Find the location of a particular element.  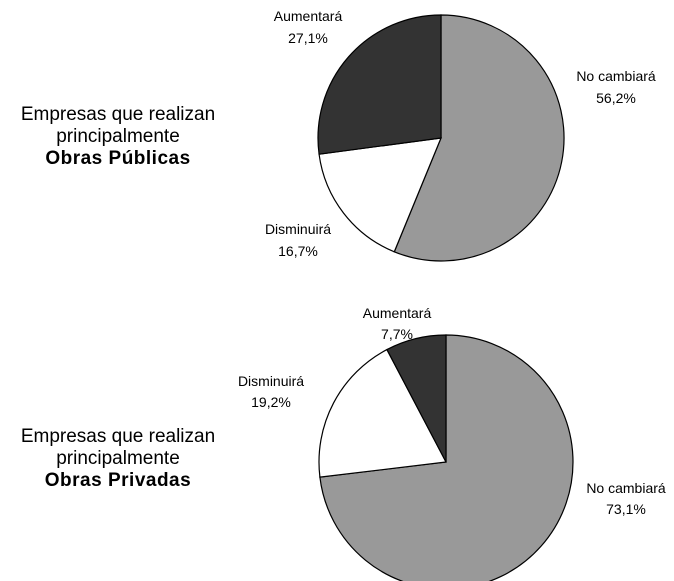

pie-1-slice-aumentara is located at coordinates (379, 84).